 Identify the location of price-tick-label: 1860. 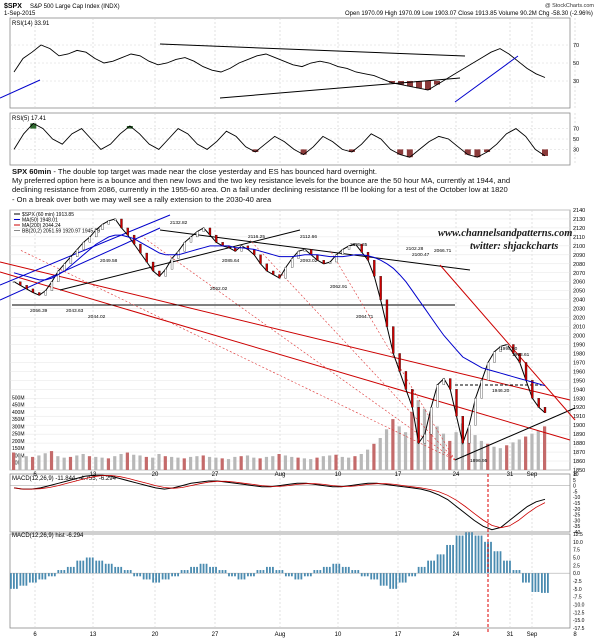
(579, 462).